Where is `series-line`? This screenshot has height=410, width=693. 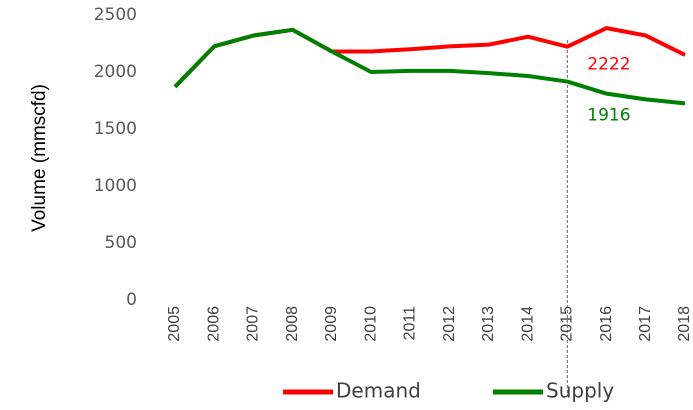
series-line is located at coordinates (429, 66).